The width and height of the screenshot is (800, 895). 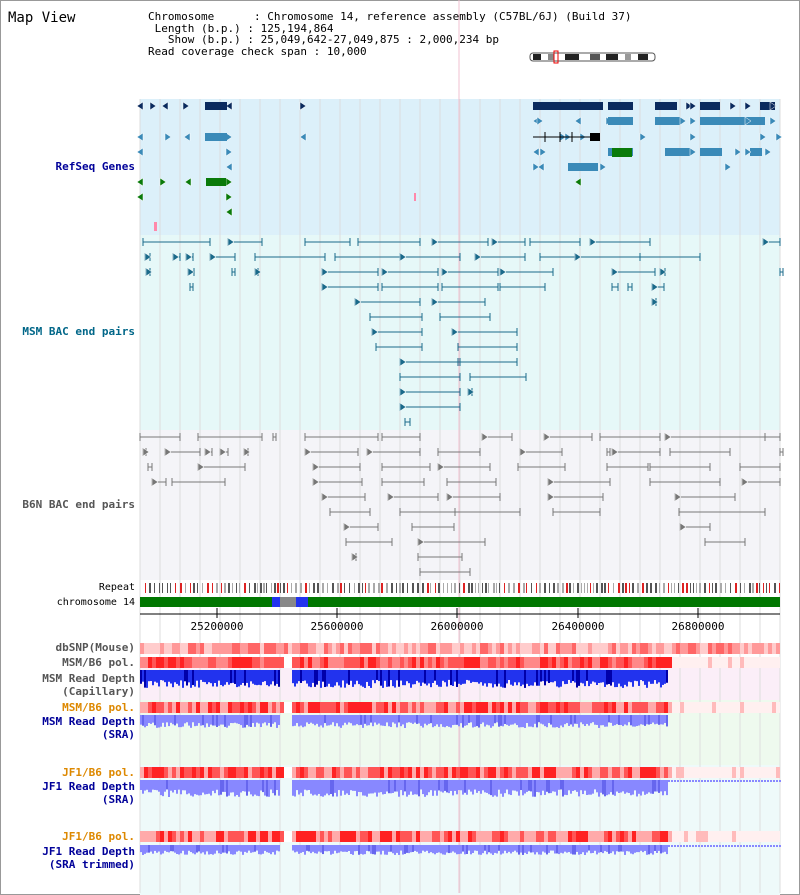 What do you see at coordinates (612, 57) in the screenshot?
I see `ideogram-band` at bounding box center [612, 57].